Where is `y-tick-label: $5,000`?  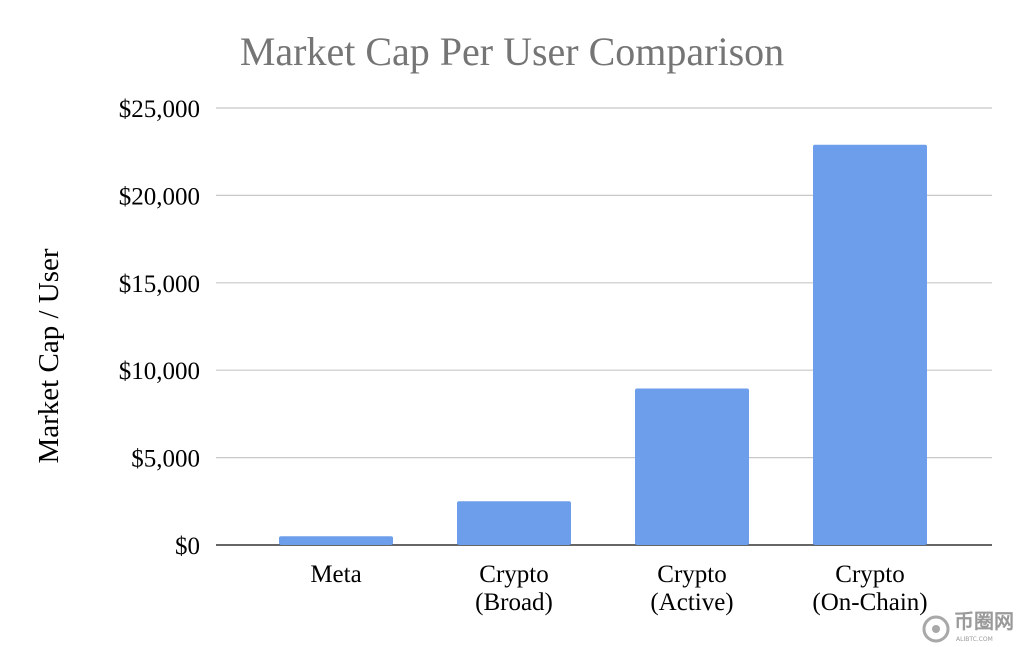
y-tick-label: $5,000 is located at coordinates (165, 459).